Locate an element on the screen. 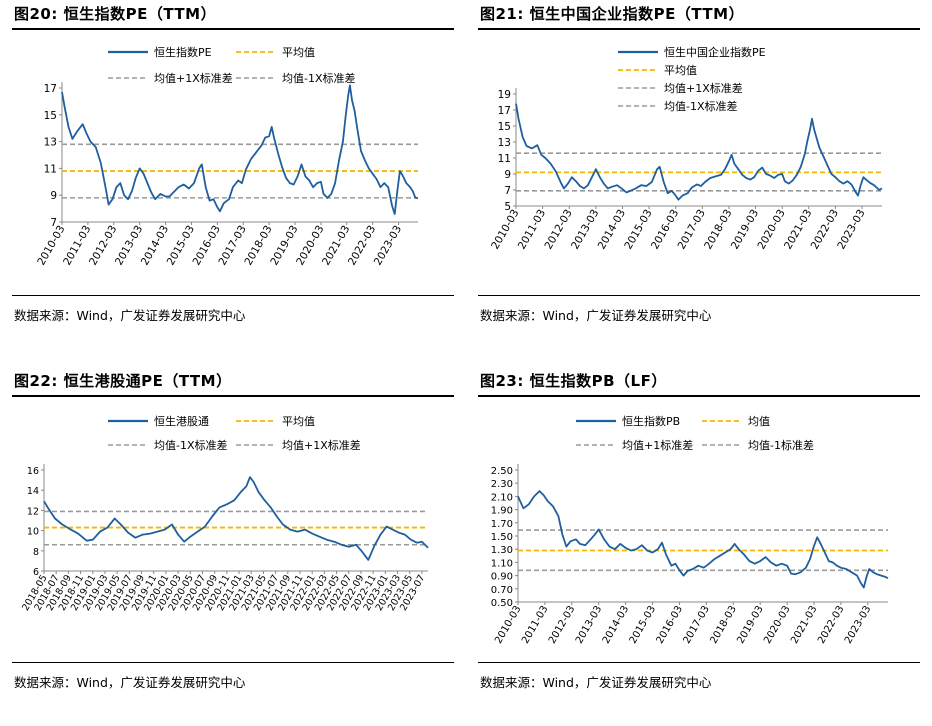 The width and height of the screenshot is (932, 726). x-tick-label: 2020-03 is located at coordinates (777, 625).